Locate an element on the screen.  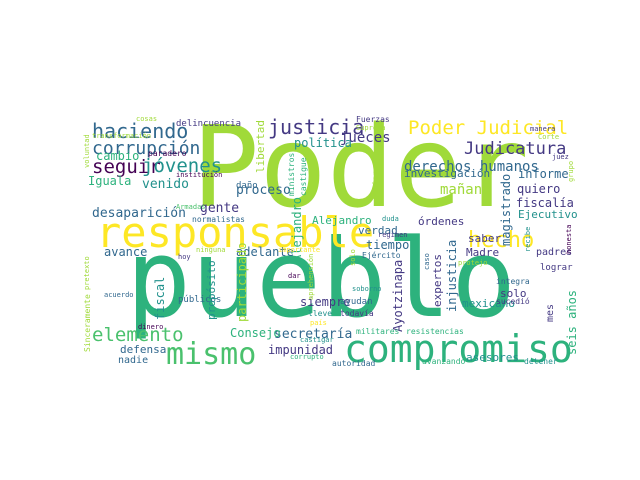
word-voluntad: voluntad is located at coordinates (87, 151).